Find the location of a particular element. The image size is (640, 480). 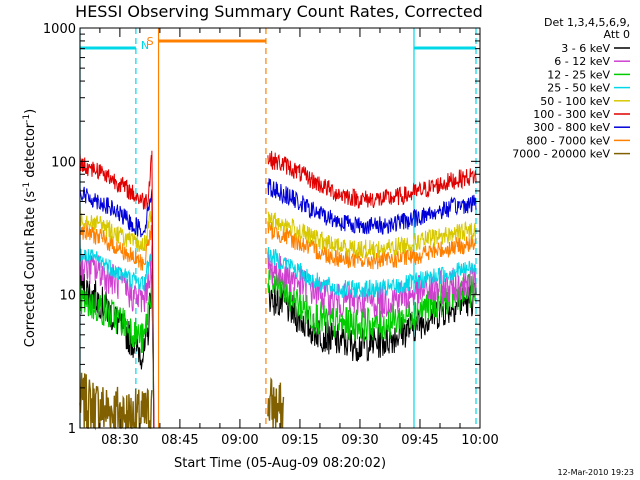

y-axis-label-part-1: Corrected Count Rate (s is located at coordinates (30, 269).